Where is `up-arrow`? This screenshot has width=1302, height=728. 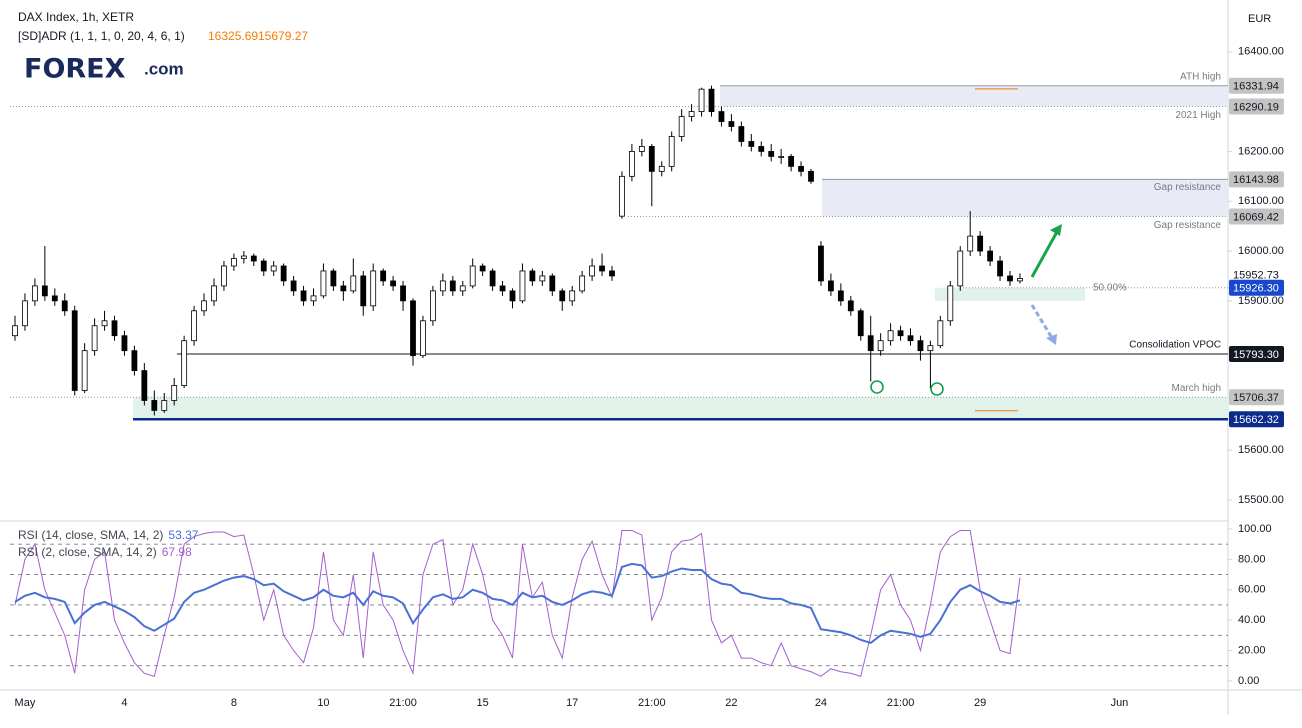
up-arrow is located at coordinates (1045, 253).